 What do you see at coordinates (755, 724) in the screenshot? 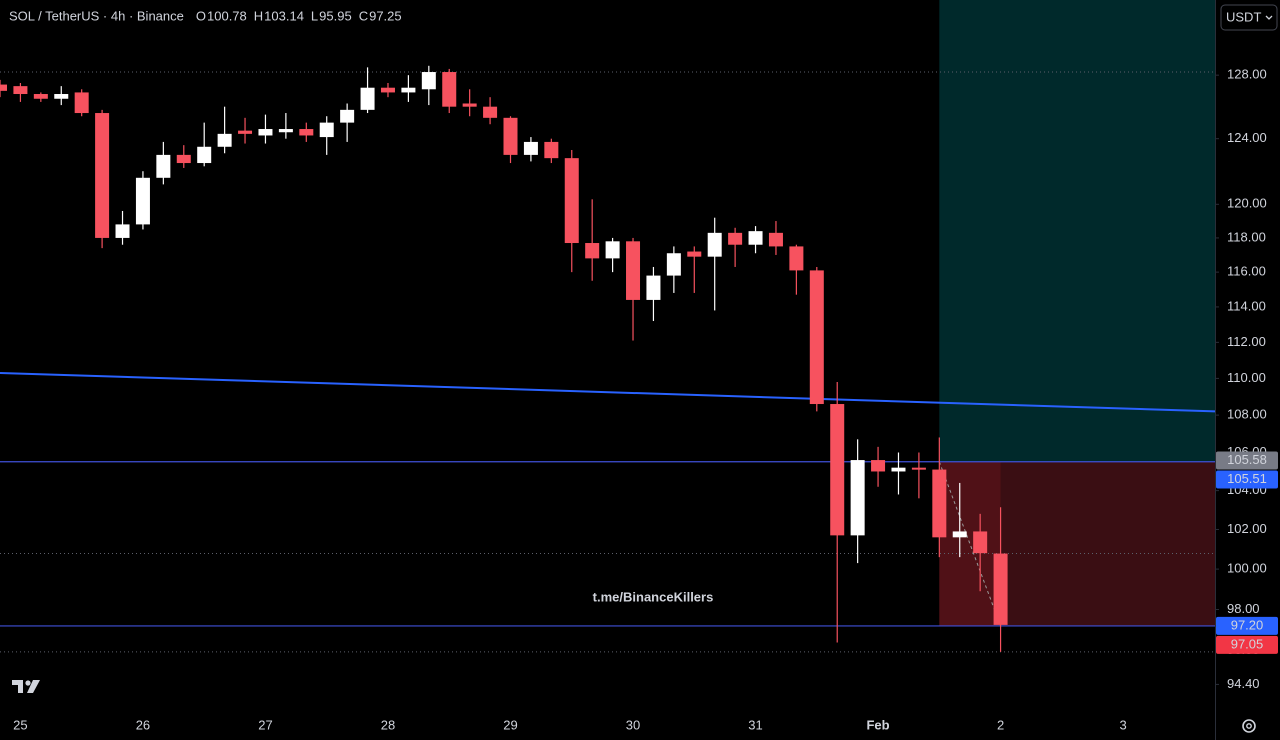
I see `x-tick-label: 31` at bounding box center [755, 724].